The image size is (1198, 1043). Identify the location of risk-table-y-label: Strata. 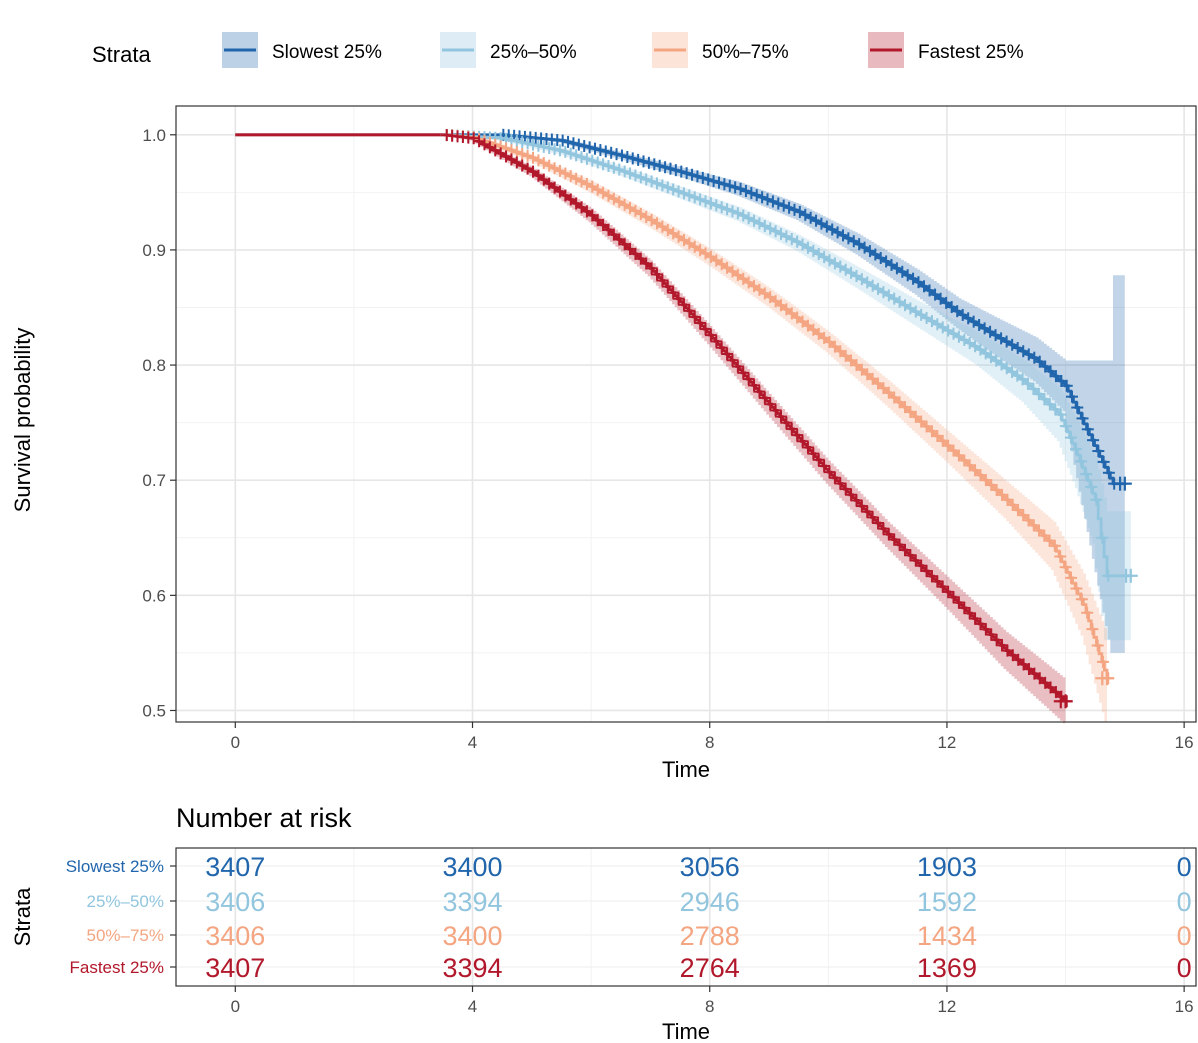
(22, 916).